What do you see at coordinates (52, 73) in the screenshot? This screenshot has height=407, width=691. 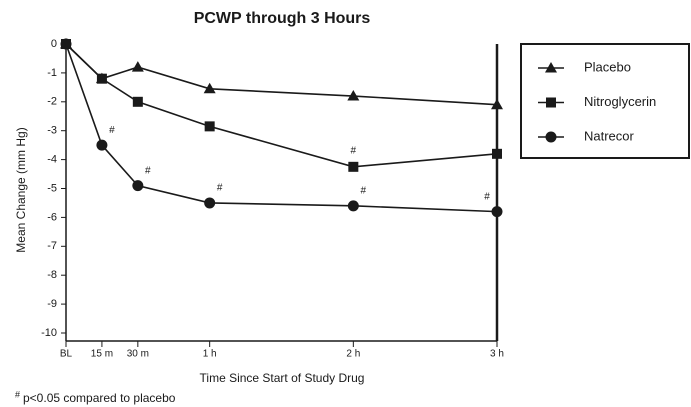 I see `y-tick-label: -1` at bounding box center [52, 73].